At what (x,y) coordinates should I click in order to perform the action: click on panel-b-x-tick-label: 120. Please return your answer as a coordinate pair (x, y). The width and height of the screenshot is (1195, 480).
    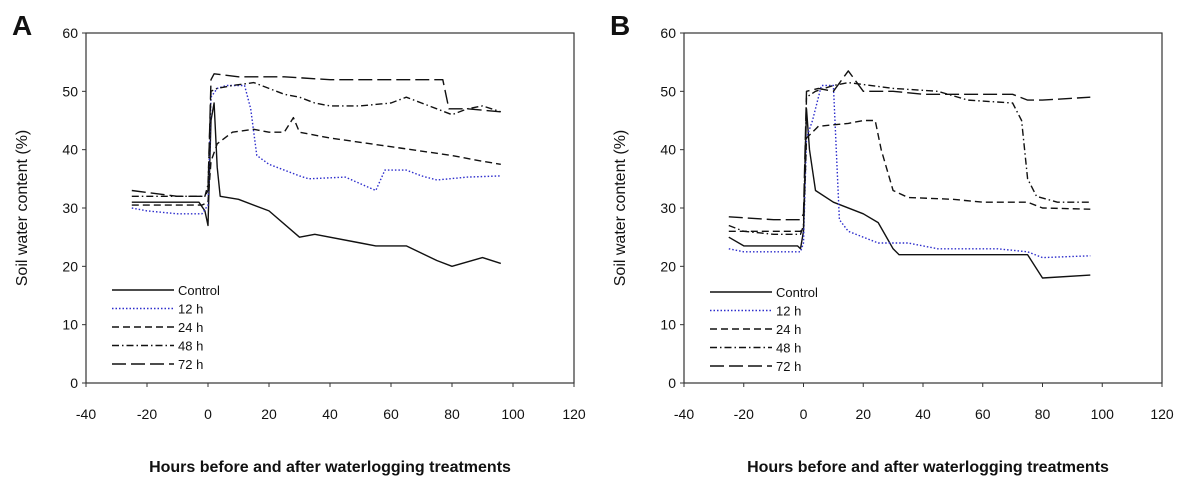
    Looking at the image, I should click on (1162, 414).